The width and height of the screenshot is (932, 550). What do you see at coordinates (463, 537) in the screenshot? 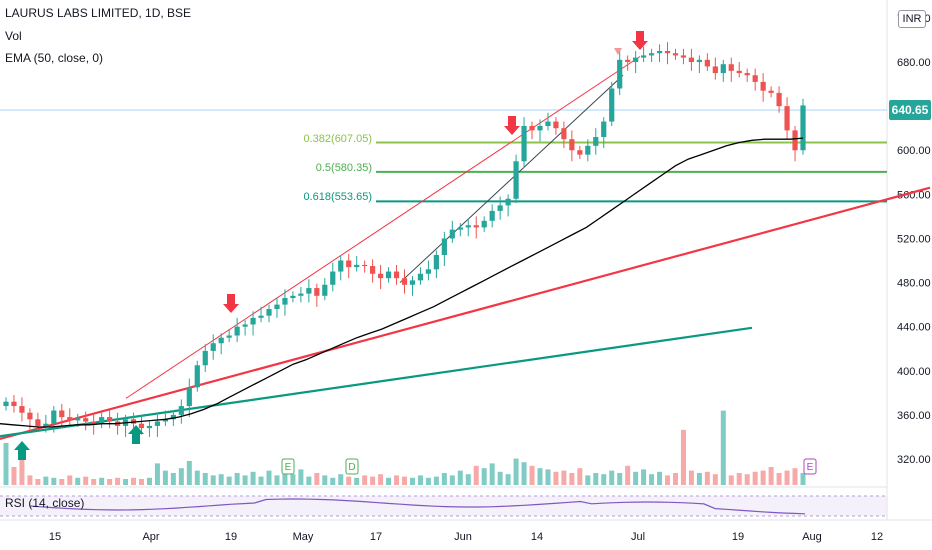
I see `x-tick-label: Jun` at bounding box center [463, 537].